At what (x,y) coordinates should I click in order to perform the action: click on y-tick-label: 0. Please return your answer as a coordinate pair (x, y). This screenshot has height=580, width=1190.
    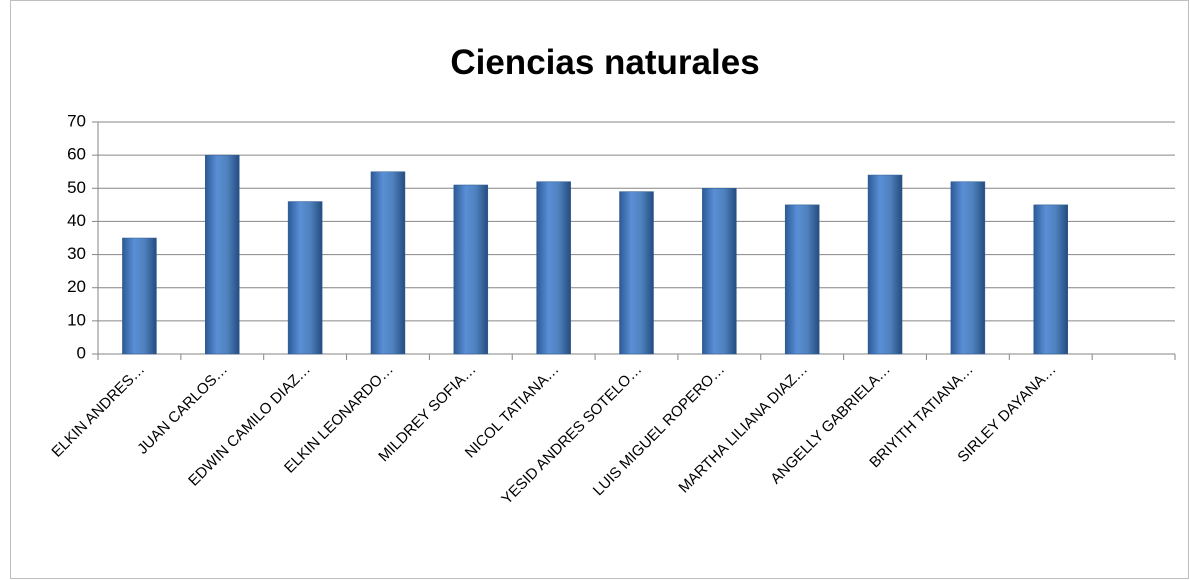
    Looking at the image, I should click on (81, 352).